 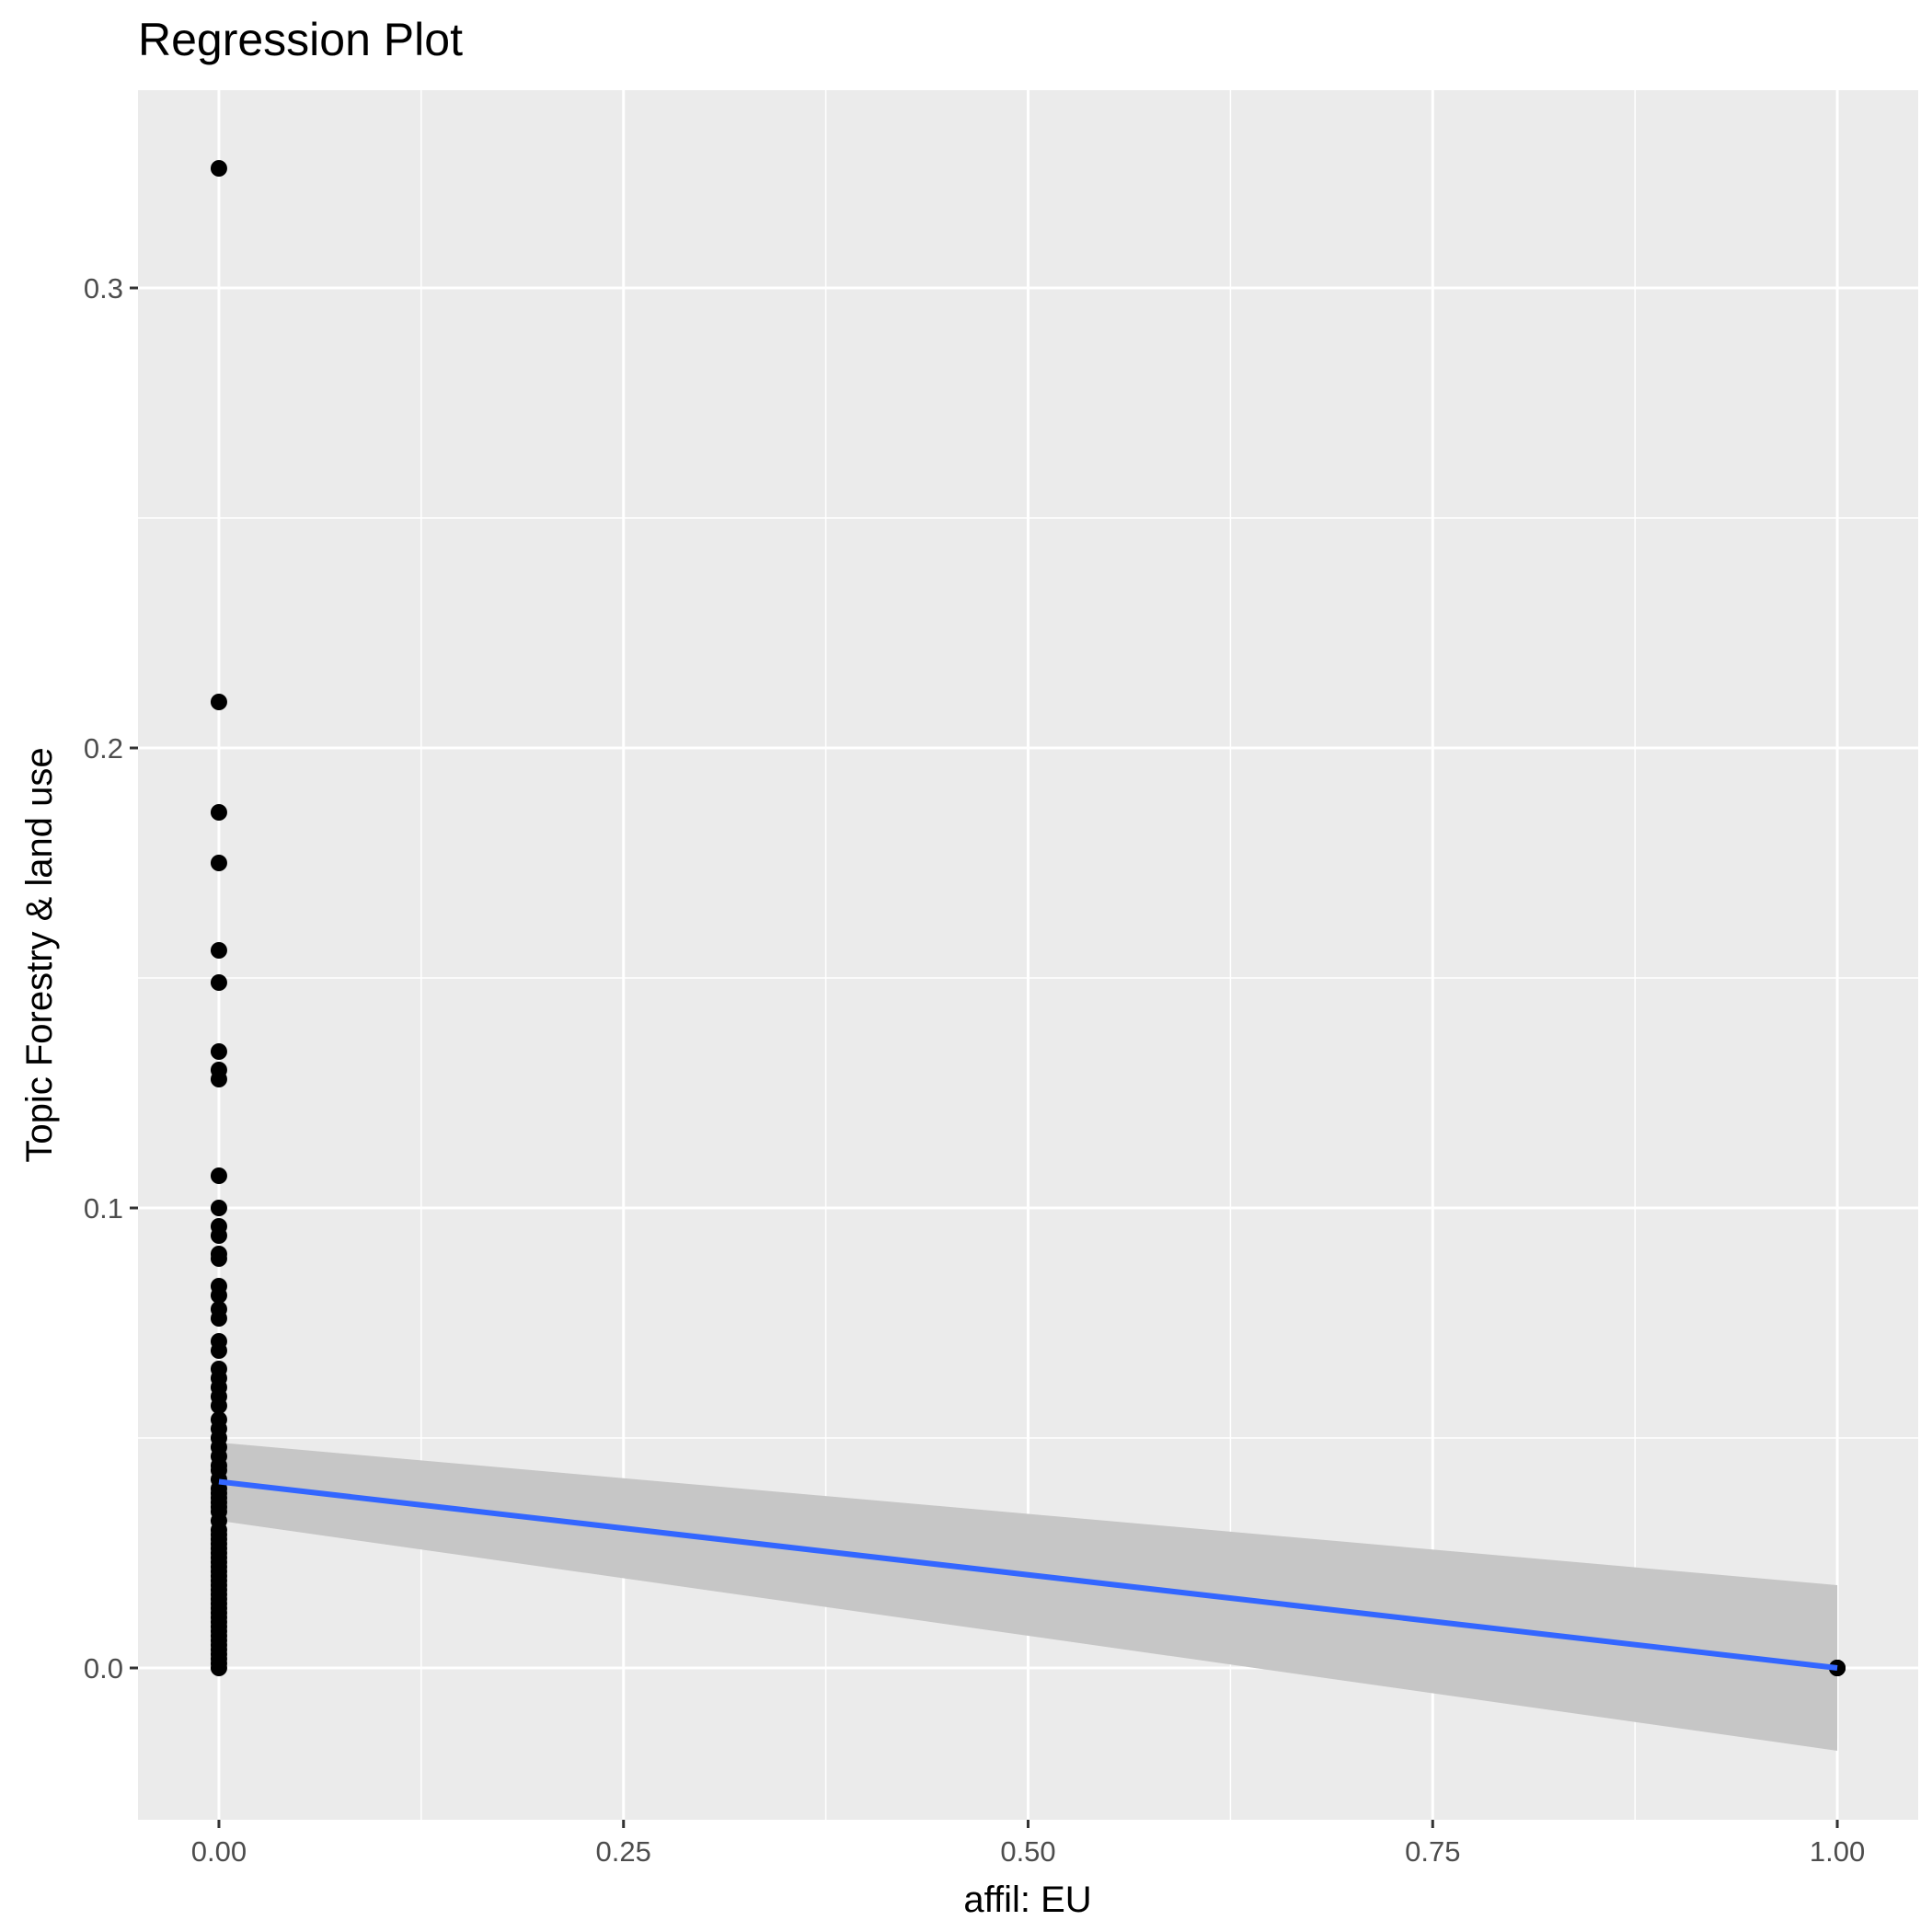 I want to click on y-tick-label: 0.2, so click(x=103, y=748).